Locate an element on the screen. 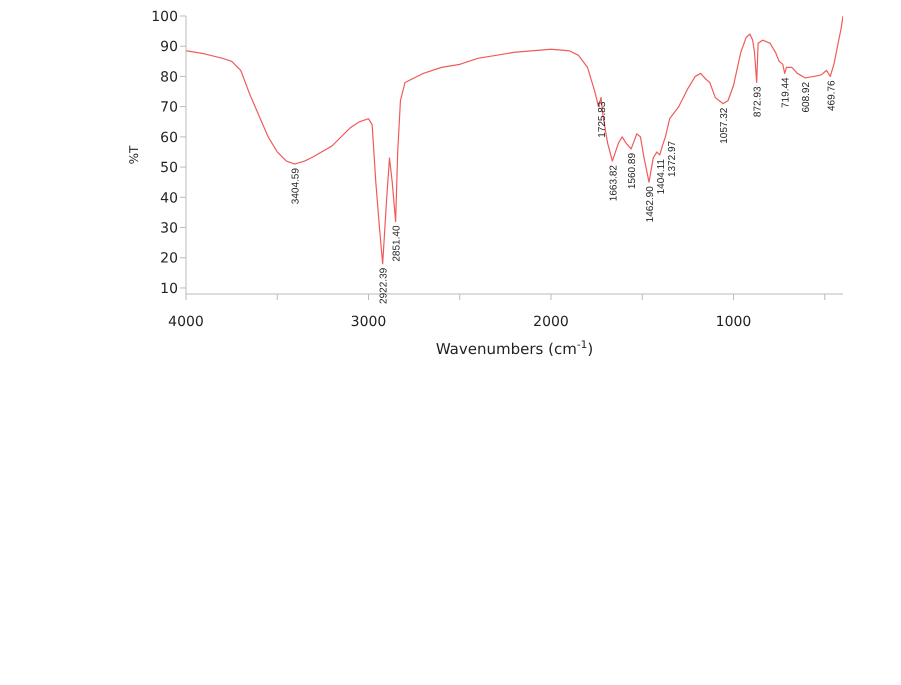 Image resolution: width=901 pixels, height=685 pixels. y-tick-label: 60 is located at coordinates (169, 138).